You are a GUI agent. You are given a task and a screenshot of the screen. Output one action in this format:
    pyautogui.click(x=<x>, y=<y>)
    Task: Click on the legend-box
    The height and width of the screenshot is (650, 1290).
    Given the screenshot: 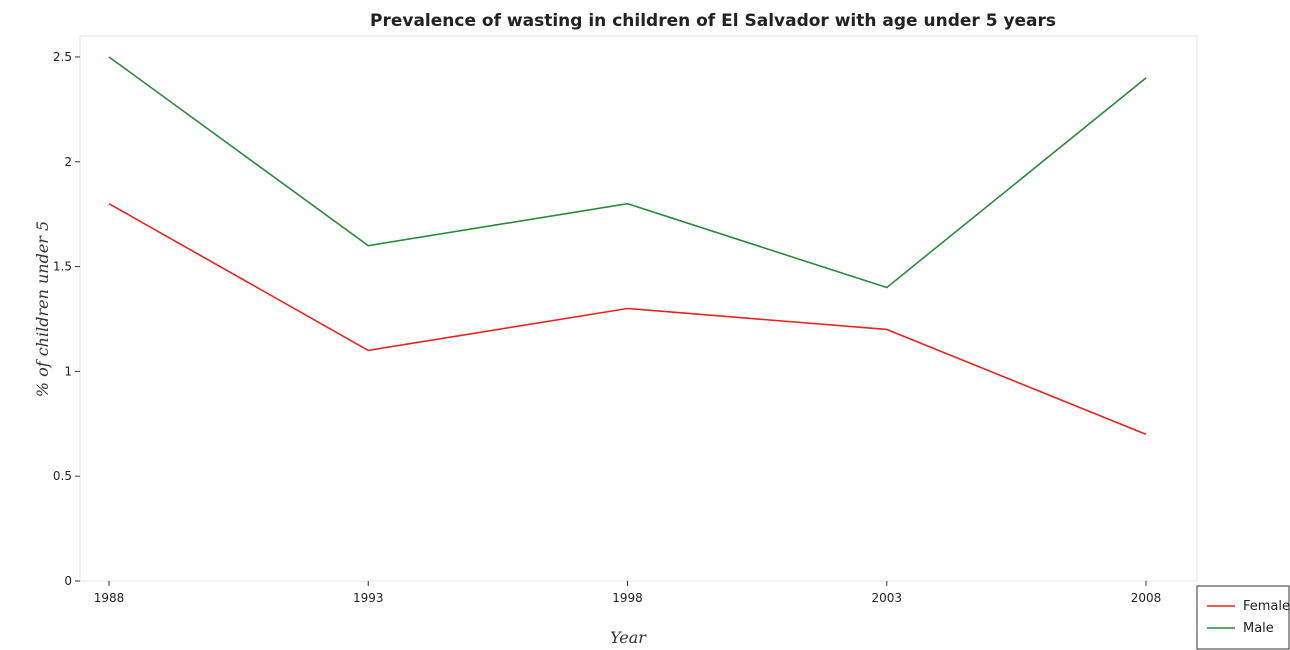 What is the action you would take?
    pyautogui.click(x=1243, y=617)
    